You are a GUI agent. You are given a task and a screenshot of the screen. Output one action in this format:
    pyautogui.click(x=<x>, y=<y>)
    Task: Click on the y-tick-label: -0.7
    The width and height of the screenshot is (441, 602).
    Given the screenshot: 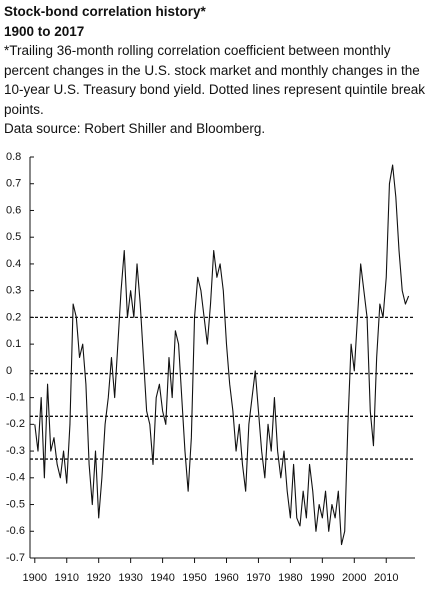 What is the action you would take?
    pyautogui.click(x=15, y=558)
    